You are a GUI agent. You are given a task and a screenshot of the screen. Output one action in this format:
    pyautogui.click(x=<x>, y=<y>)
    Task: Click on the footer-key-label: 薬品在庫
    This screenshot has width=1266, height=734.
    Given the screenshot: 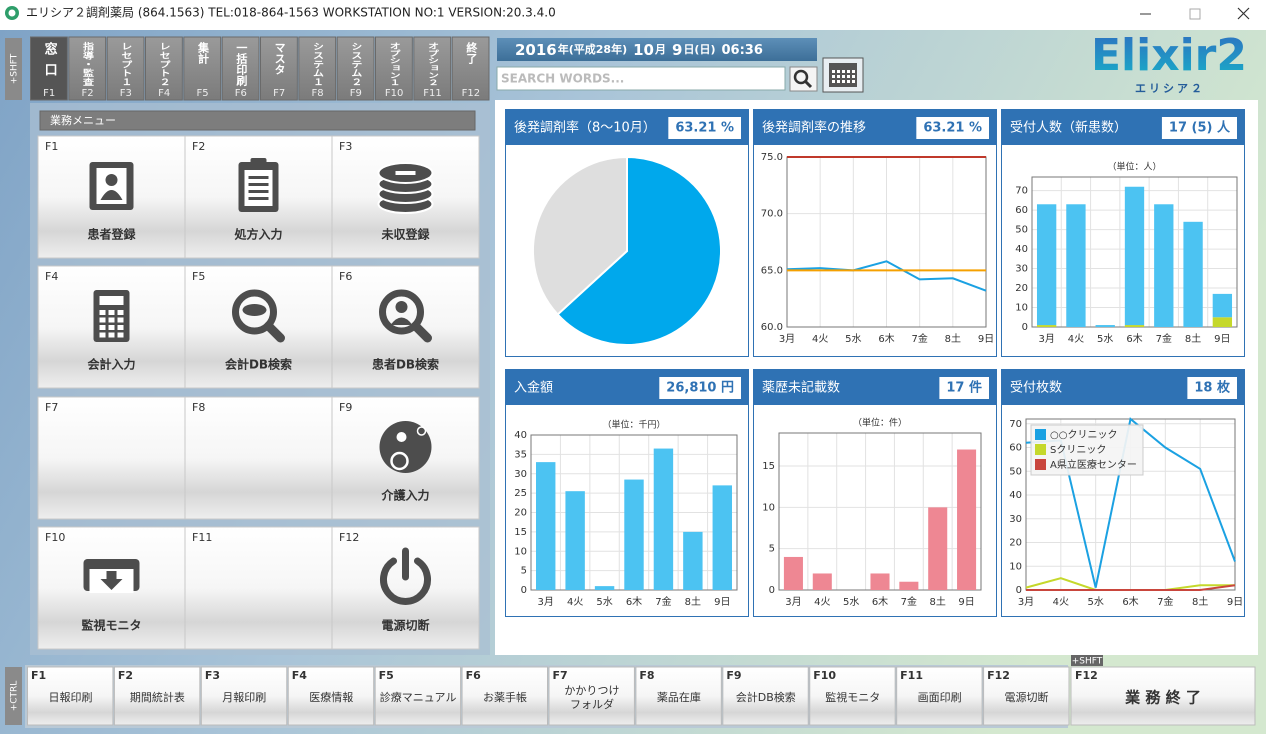 What is the action you would take?
    pyautogui.click(x=679, y=697)
    